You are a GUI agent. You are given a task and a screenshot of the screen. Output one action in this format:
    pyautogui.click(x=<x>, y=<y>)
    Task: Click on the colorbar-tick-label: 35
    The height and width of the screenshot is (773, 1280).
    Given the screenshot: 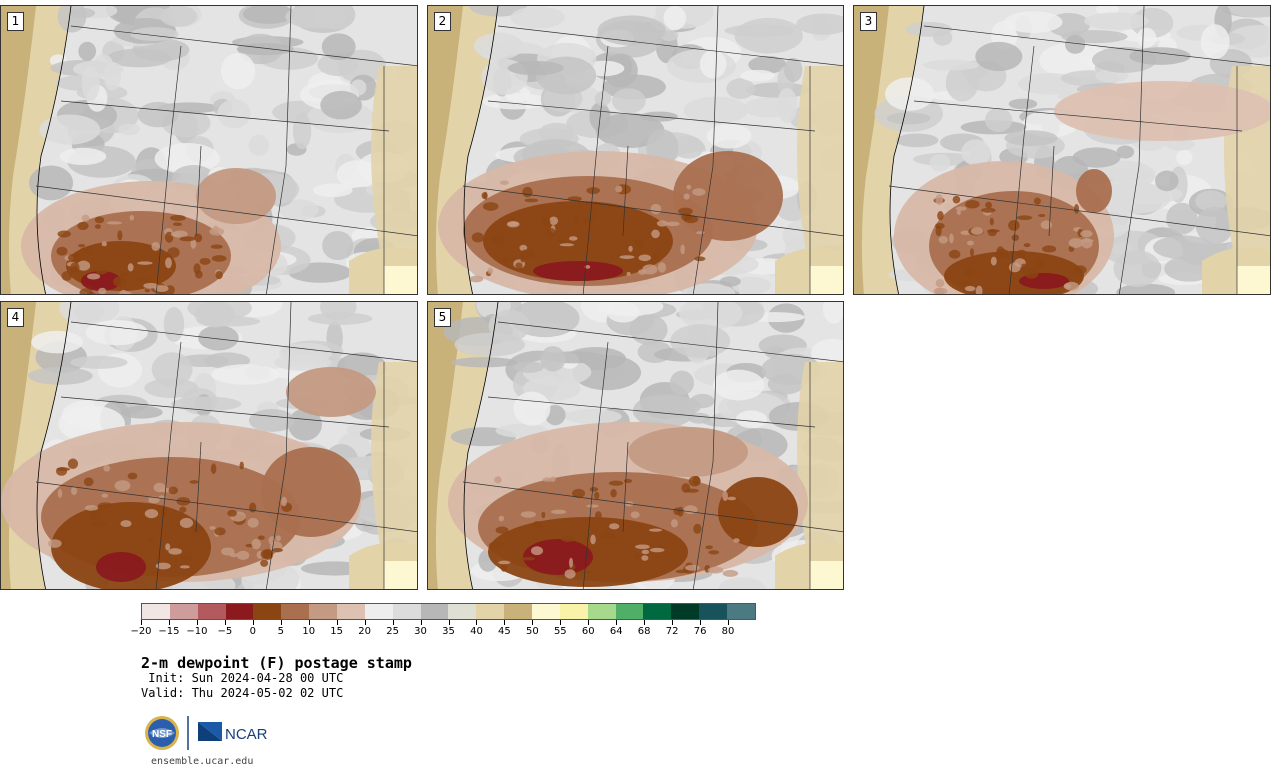 What is the action you would take?
    pyautogui.click(x=448, y=631)
    